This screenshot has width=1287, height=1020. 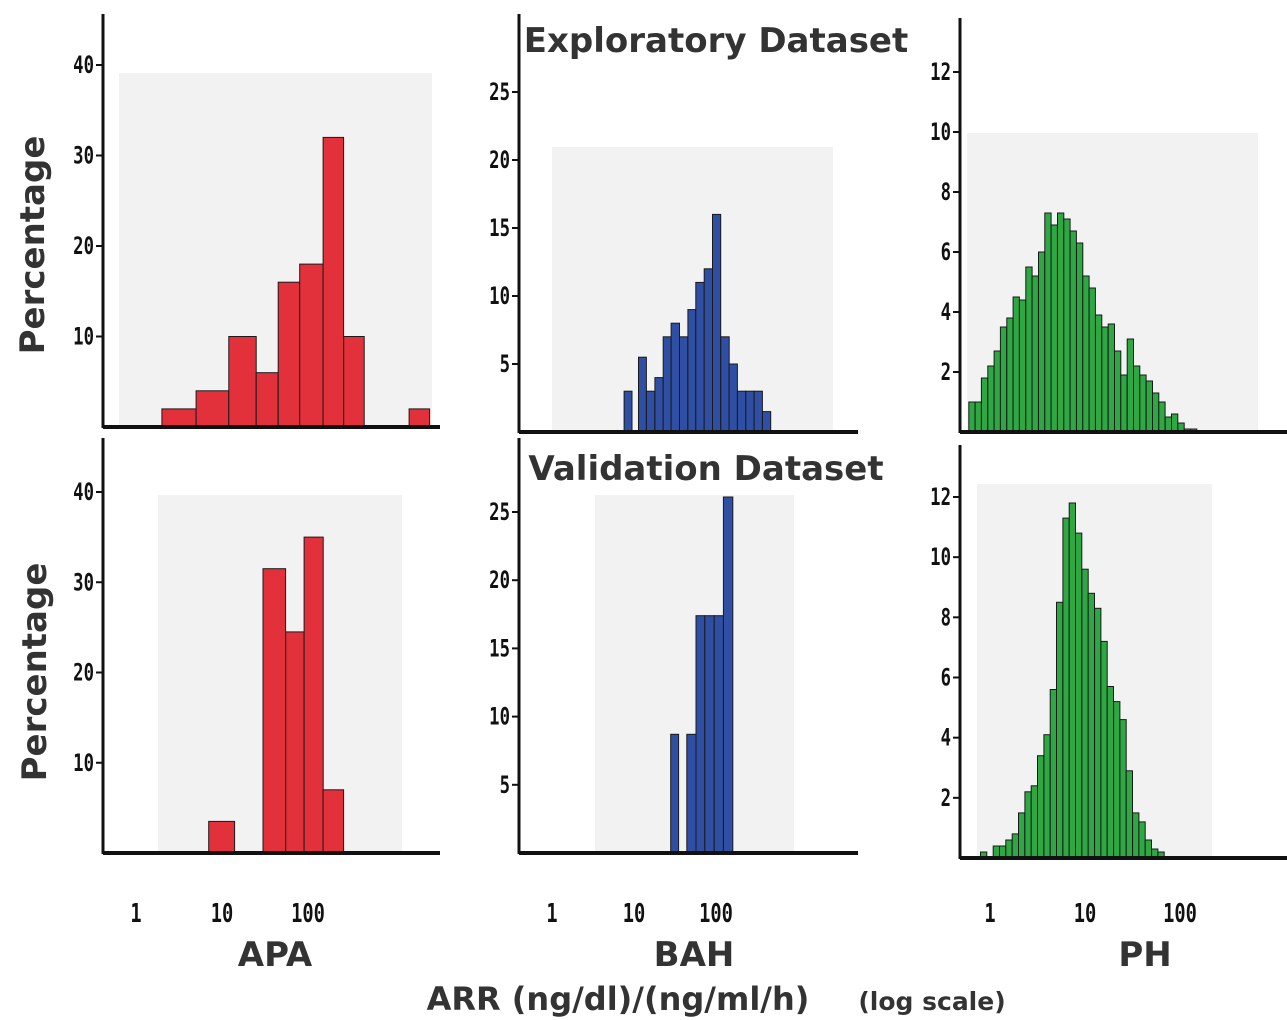 I want to click on row-title-exploratory: Exploratory Dataset, so click(x=716, y=41).